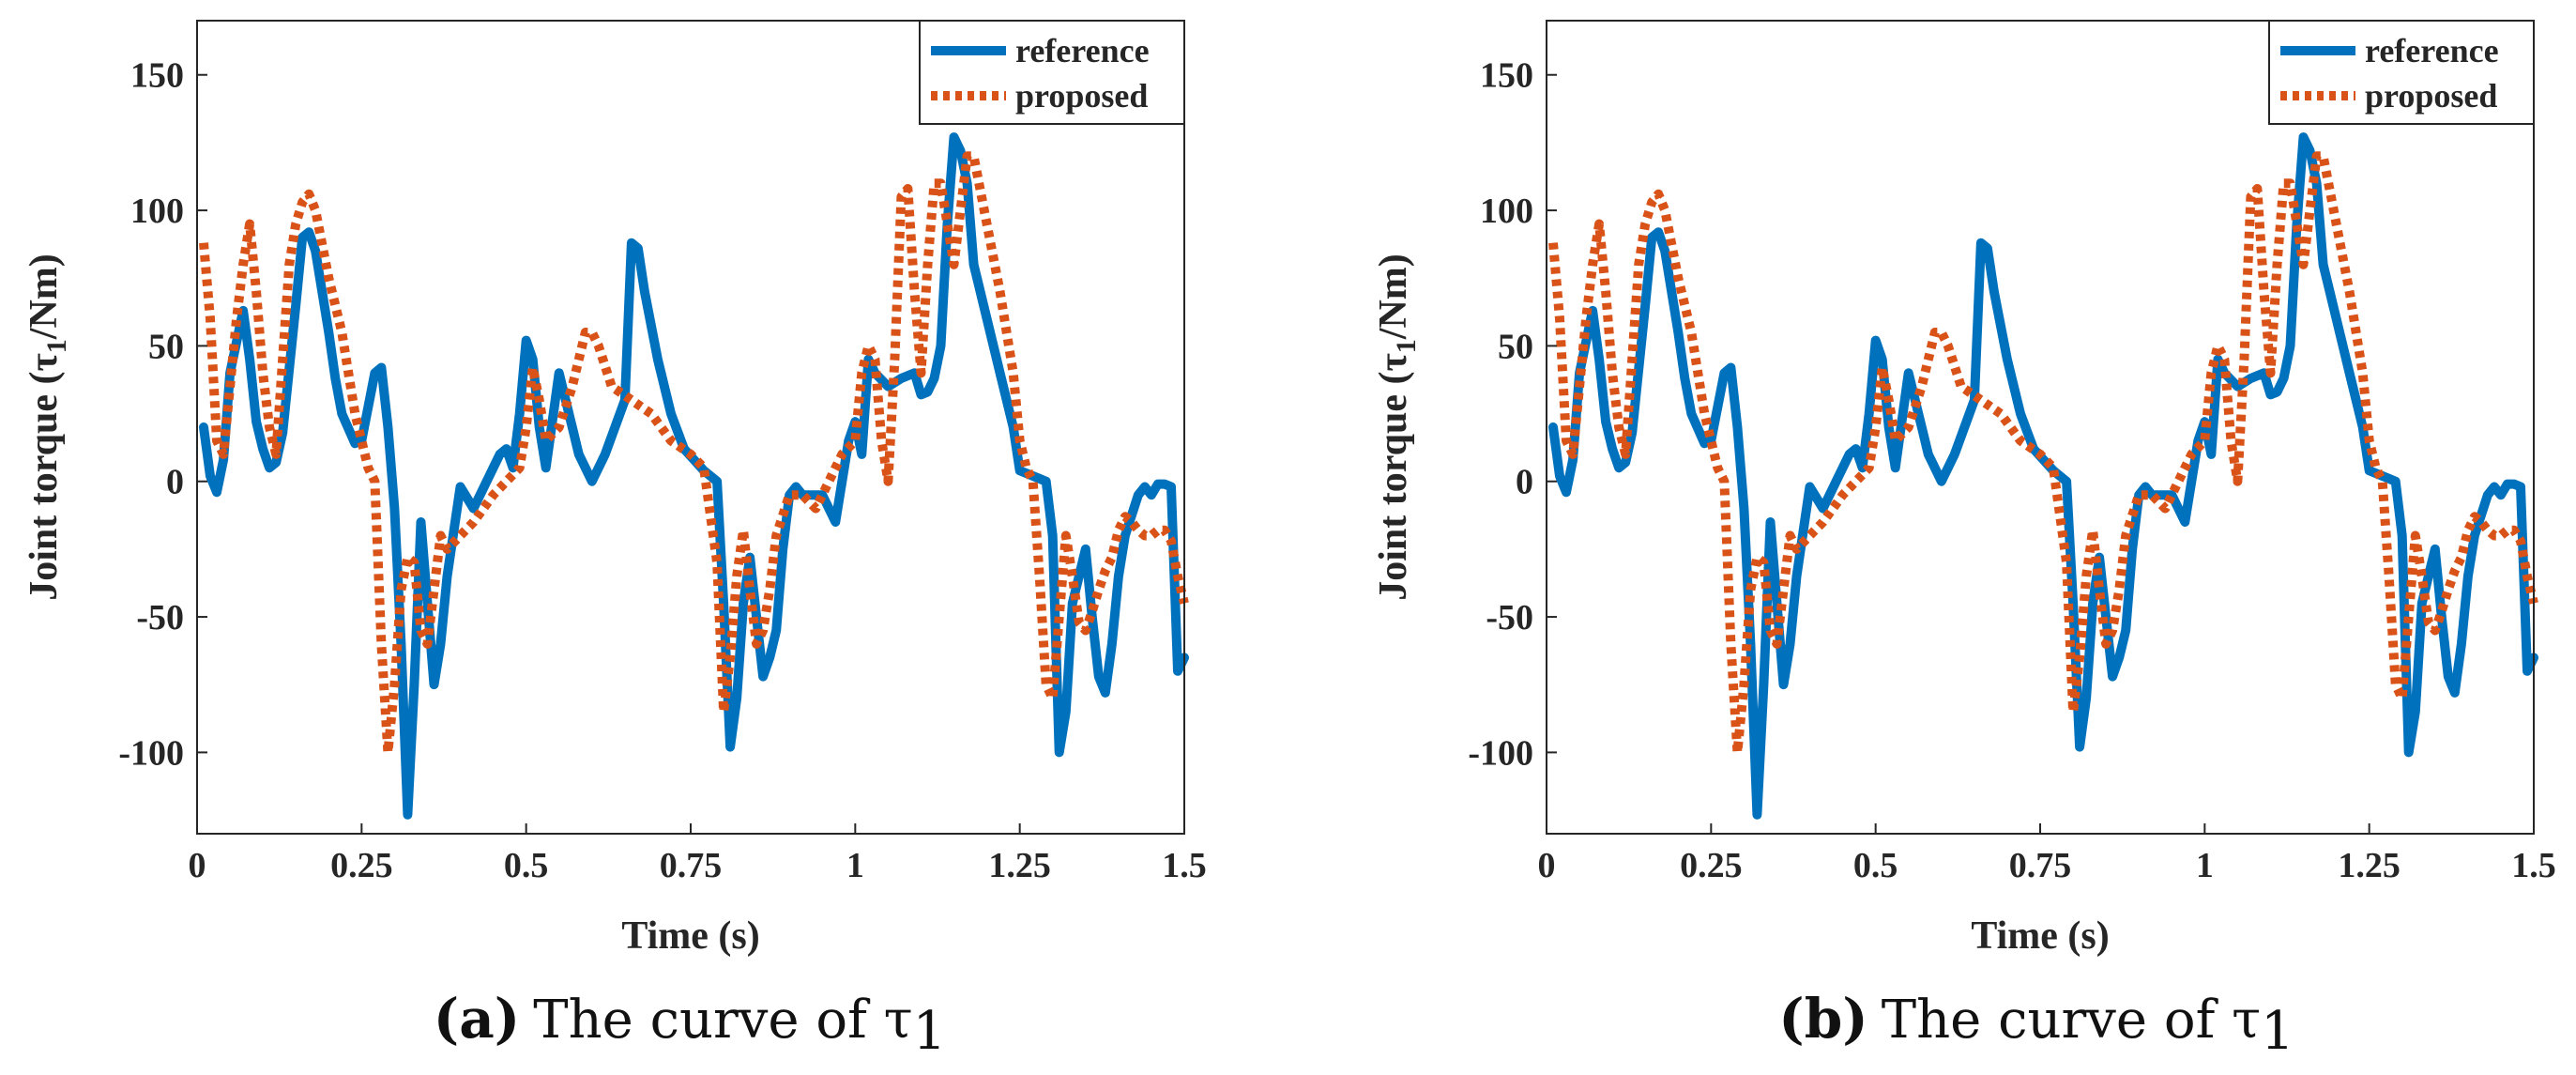 Image resolution: width=2576 pixels, height=1075 pixels. Describe the element at coordinates (930, 1031) in the screenshot. I see `caption-sub-a: 1` at that location.